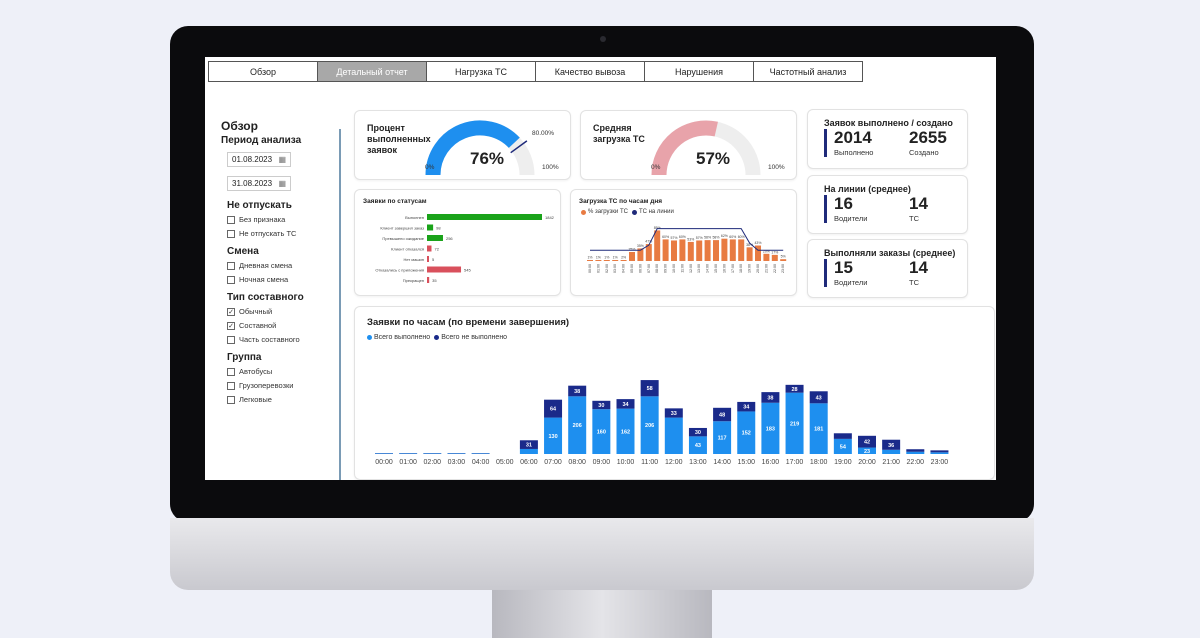 Image resolution: width=1200 pixels, height=638 pixels. What do you see at coordinates (722, 416) in the screenshot?
I see `not-completed-data-label: 48` at bounding box center [722, 416].